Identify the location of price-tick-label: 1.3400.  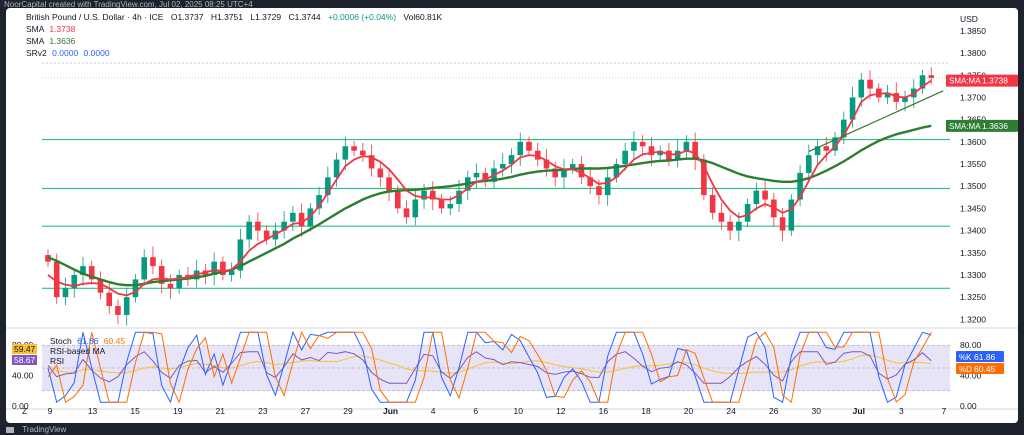
(973, 231).